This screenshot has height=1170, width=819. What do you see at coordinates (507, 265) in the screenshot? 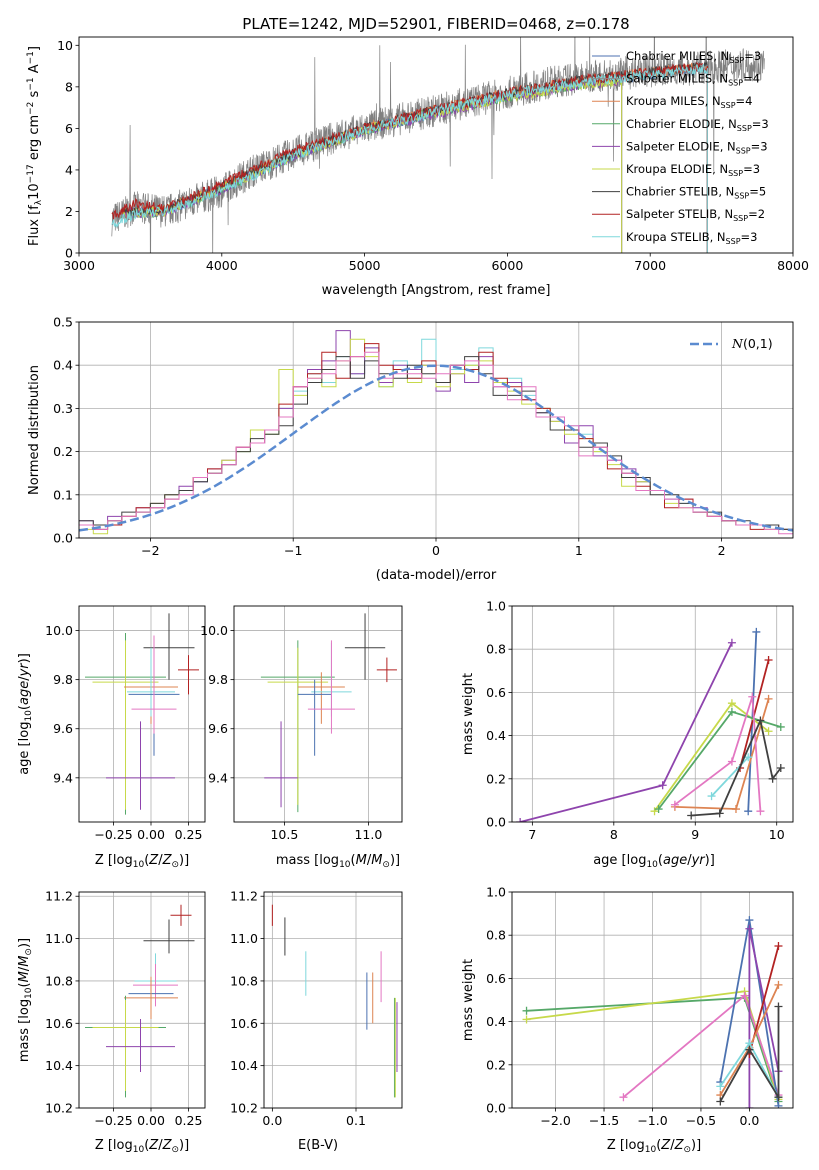
I see `x-tick-label: 6000` at bounding box center [507, 265].